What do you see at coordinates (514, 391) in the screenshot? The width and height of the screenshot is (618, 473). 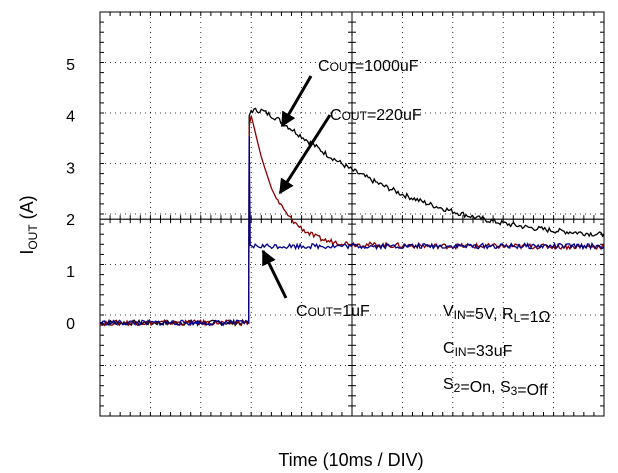 I see `annotation-part-sub: 3` at bounding box center [514, 391].